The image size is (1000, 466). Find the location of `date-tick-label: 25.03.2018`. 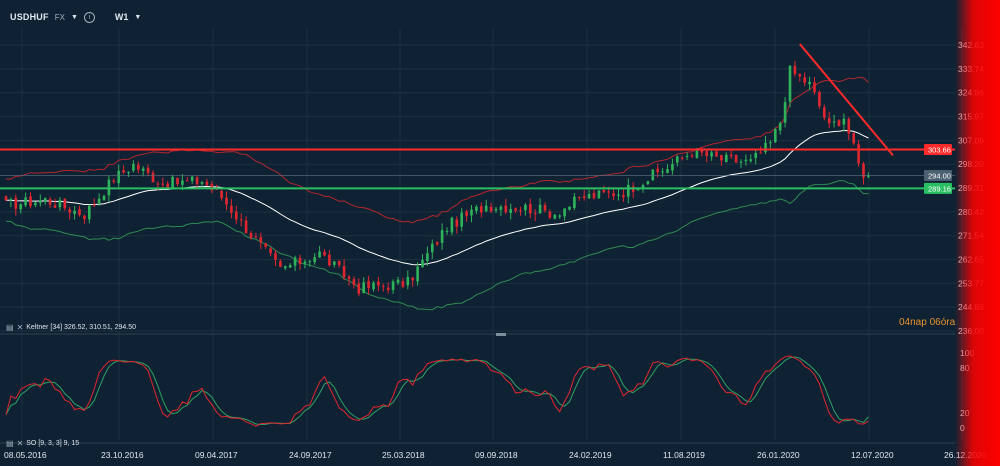

date-tick-label: 25.03.2018 is located at coordinates (403, 455).